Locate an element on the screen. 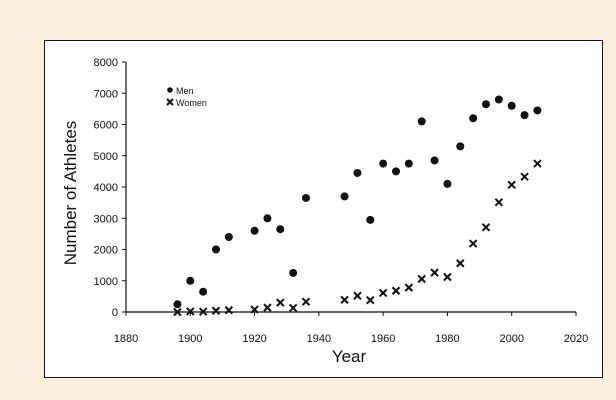 The width and height of the screenshot is (616, 400). legend-men-label: Men is located at coordinates (185, 91).